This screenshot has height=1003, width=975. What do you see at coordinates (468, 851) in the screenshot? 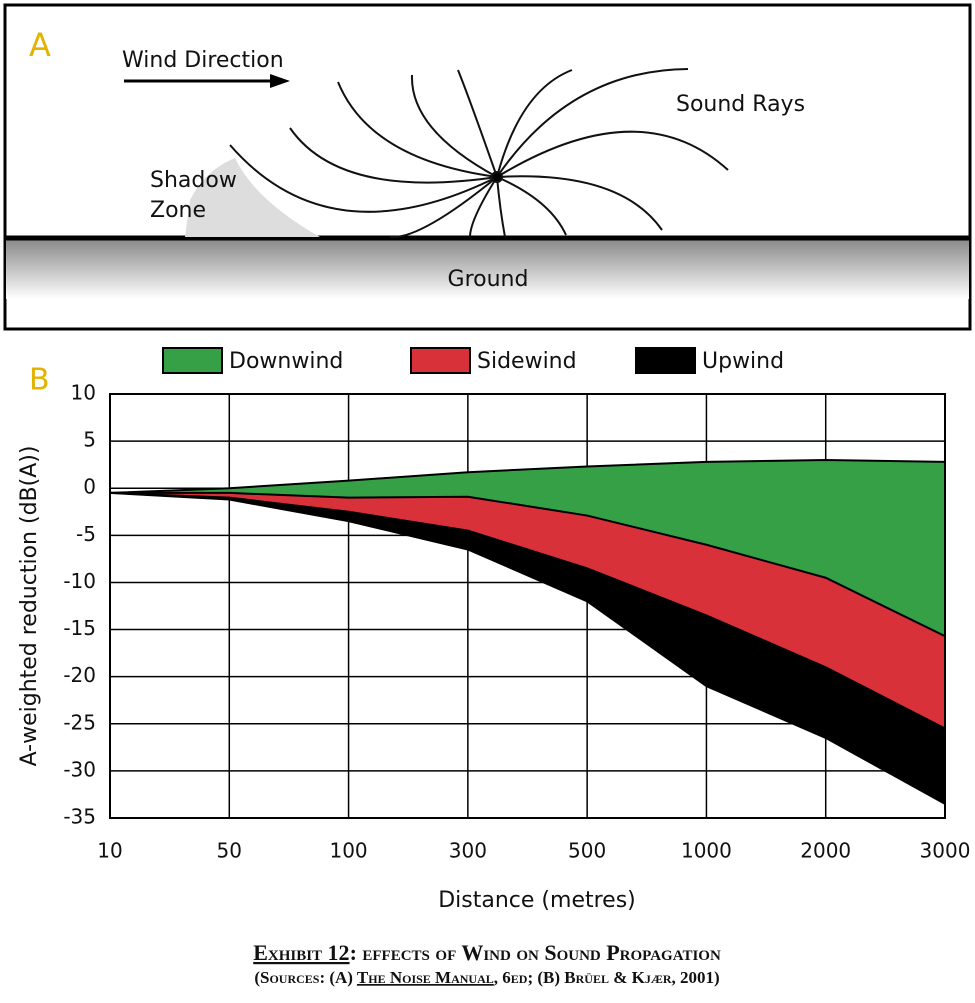
I see `x-tick-label: 300` at bounding box center [468, 851].